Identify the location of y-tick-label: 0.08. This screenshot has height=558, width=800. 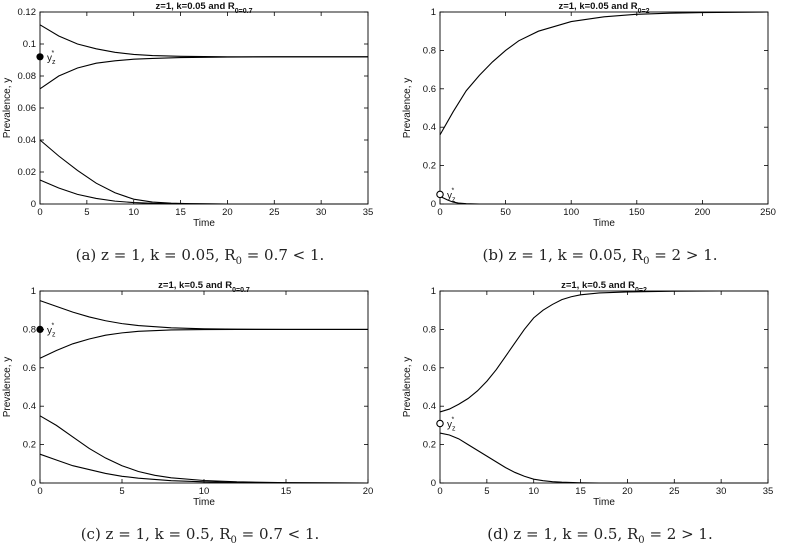
(27, 76).